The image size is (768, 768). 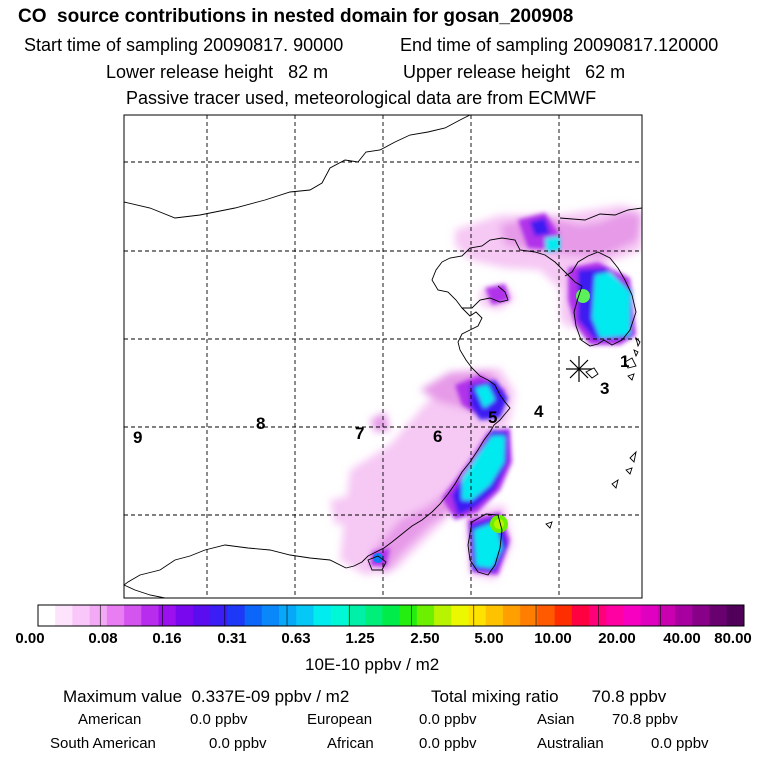 What do you see at coordinates (570, 743) in the screenshot?
I see `australian-label: Australian` at bounding box center [570, 743].